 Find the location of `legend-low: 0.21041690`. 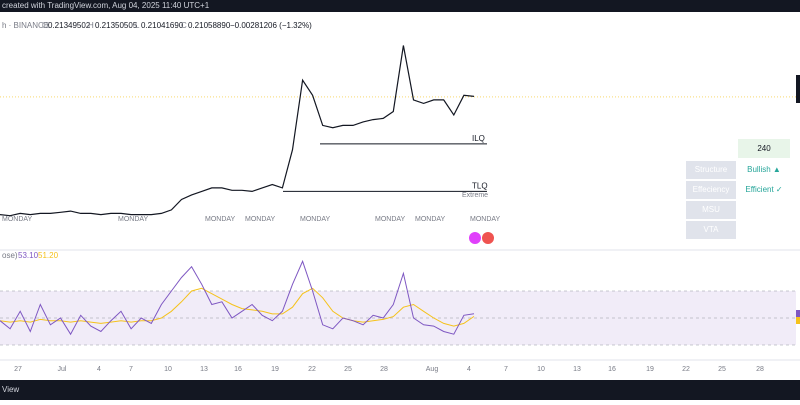

legend-low: 0.21041690 is located at coordinates (162, 25).